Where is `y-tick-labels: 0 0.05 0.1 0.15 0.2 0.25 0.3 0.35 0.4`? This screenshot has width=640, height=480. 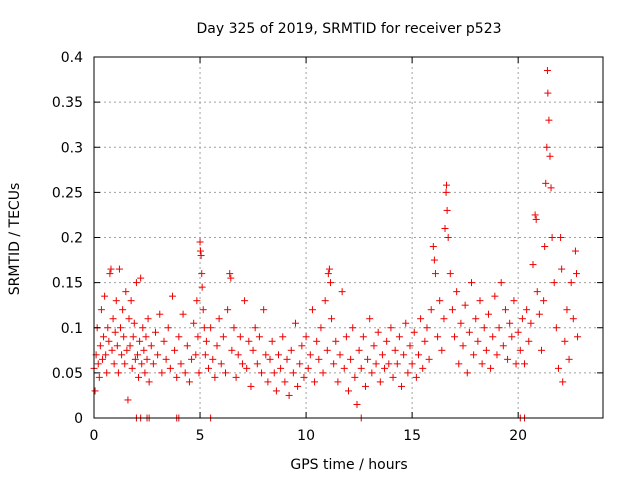 y-tick-labels: 0 0.05 0.1 0.15 0.2 0.25 0.3 0.35 0.4 is located at coordinates (67, 238).